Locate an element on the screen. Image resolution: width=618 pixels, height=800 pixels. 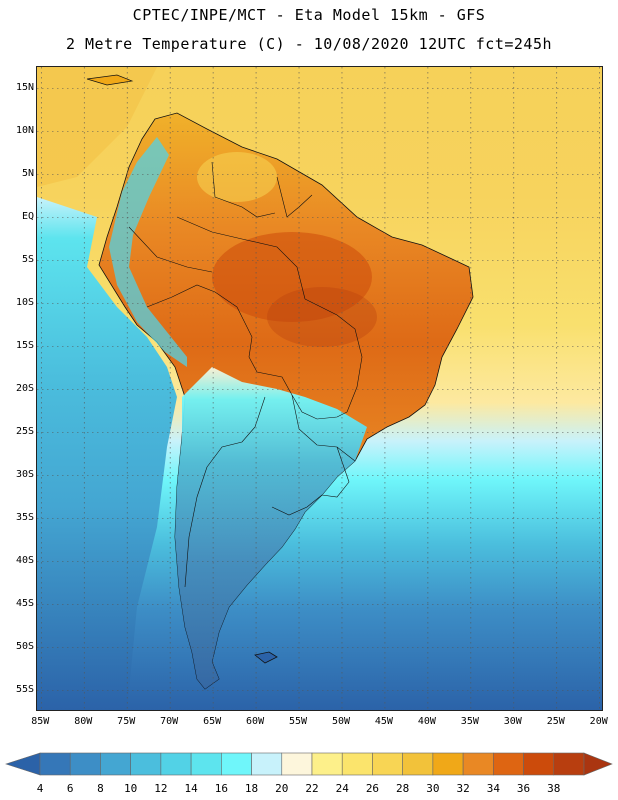
colorbar-tick-label: 28 is located at coordinates (403, 788).